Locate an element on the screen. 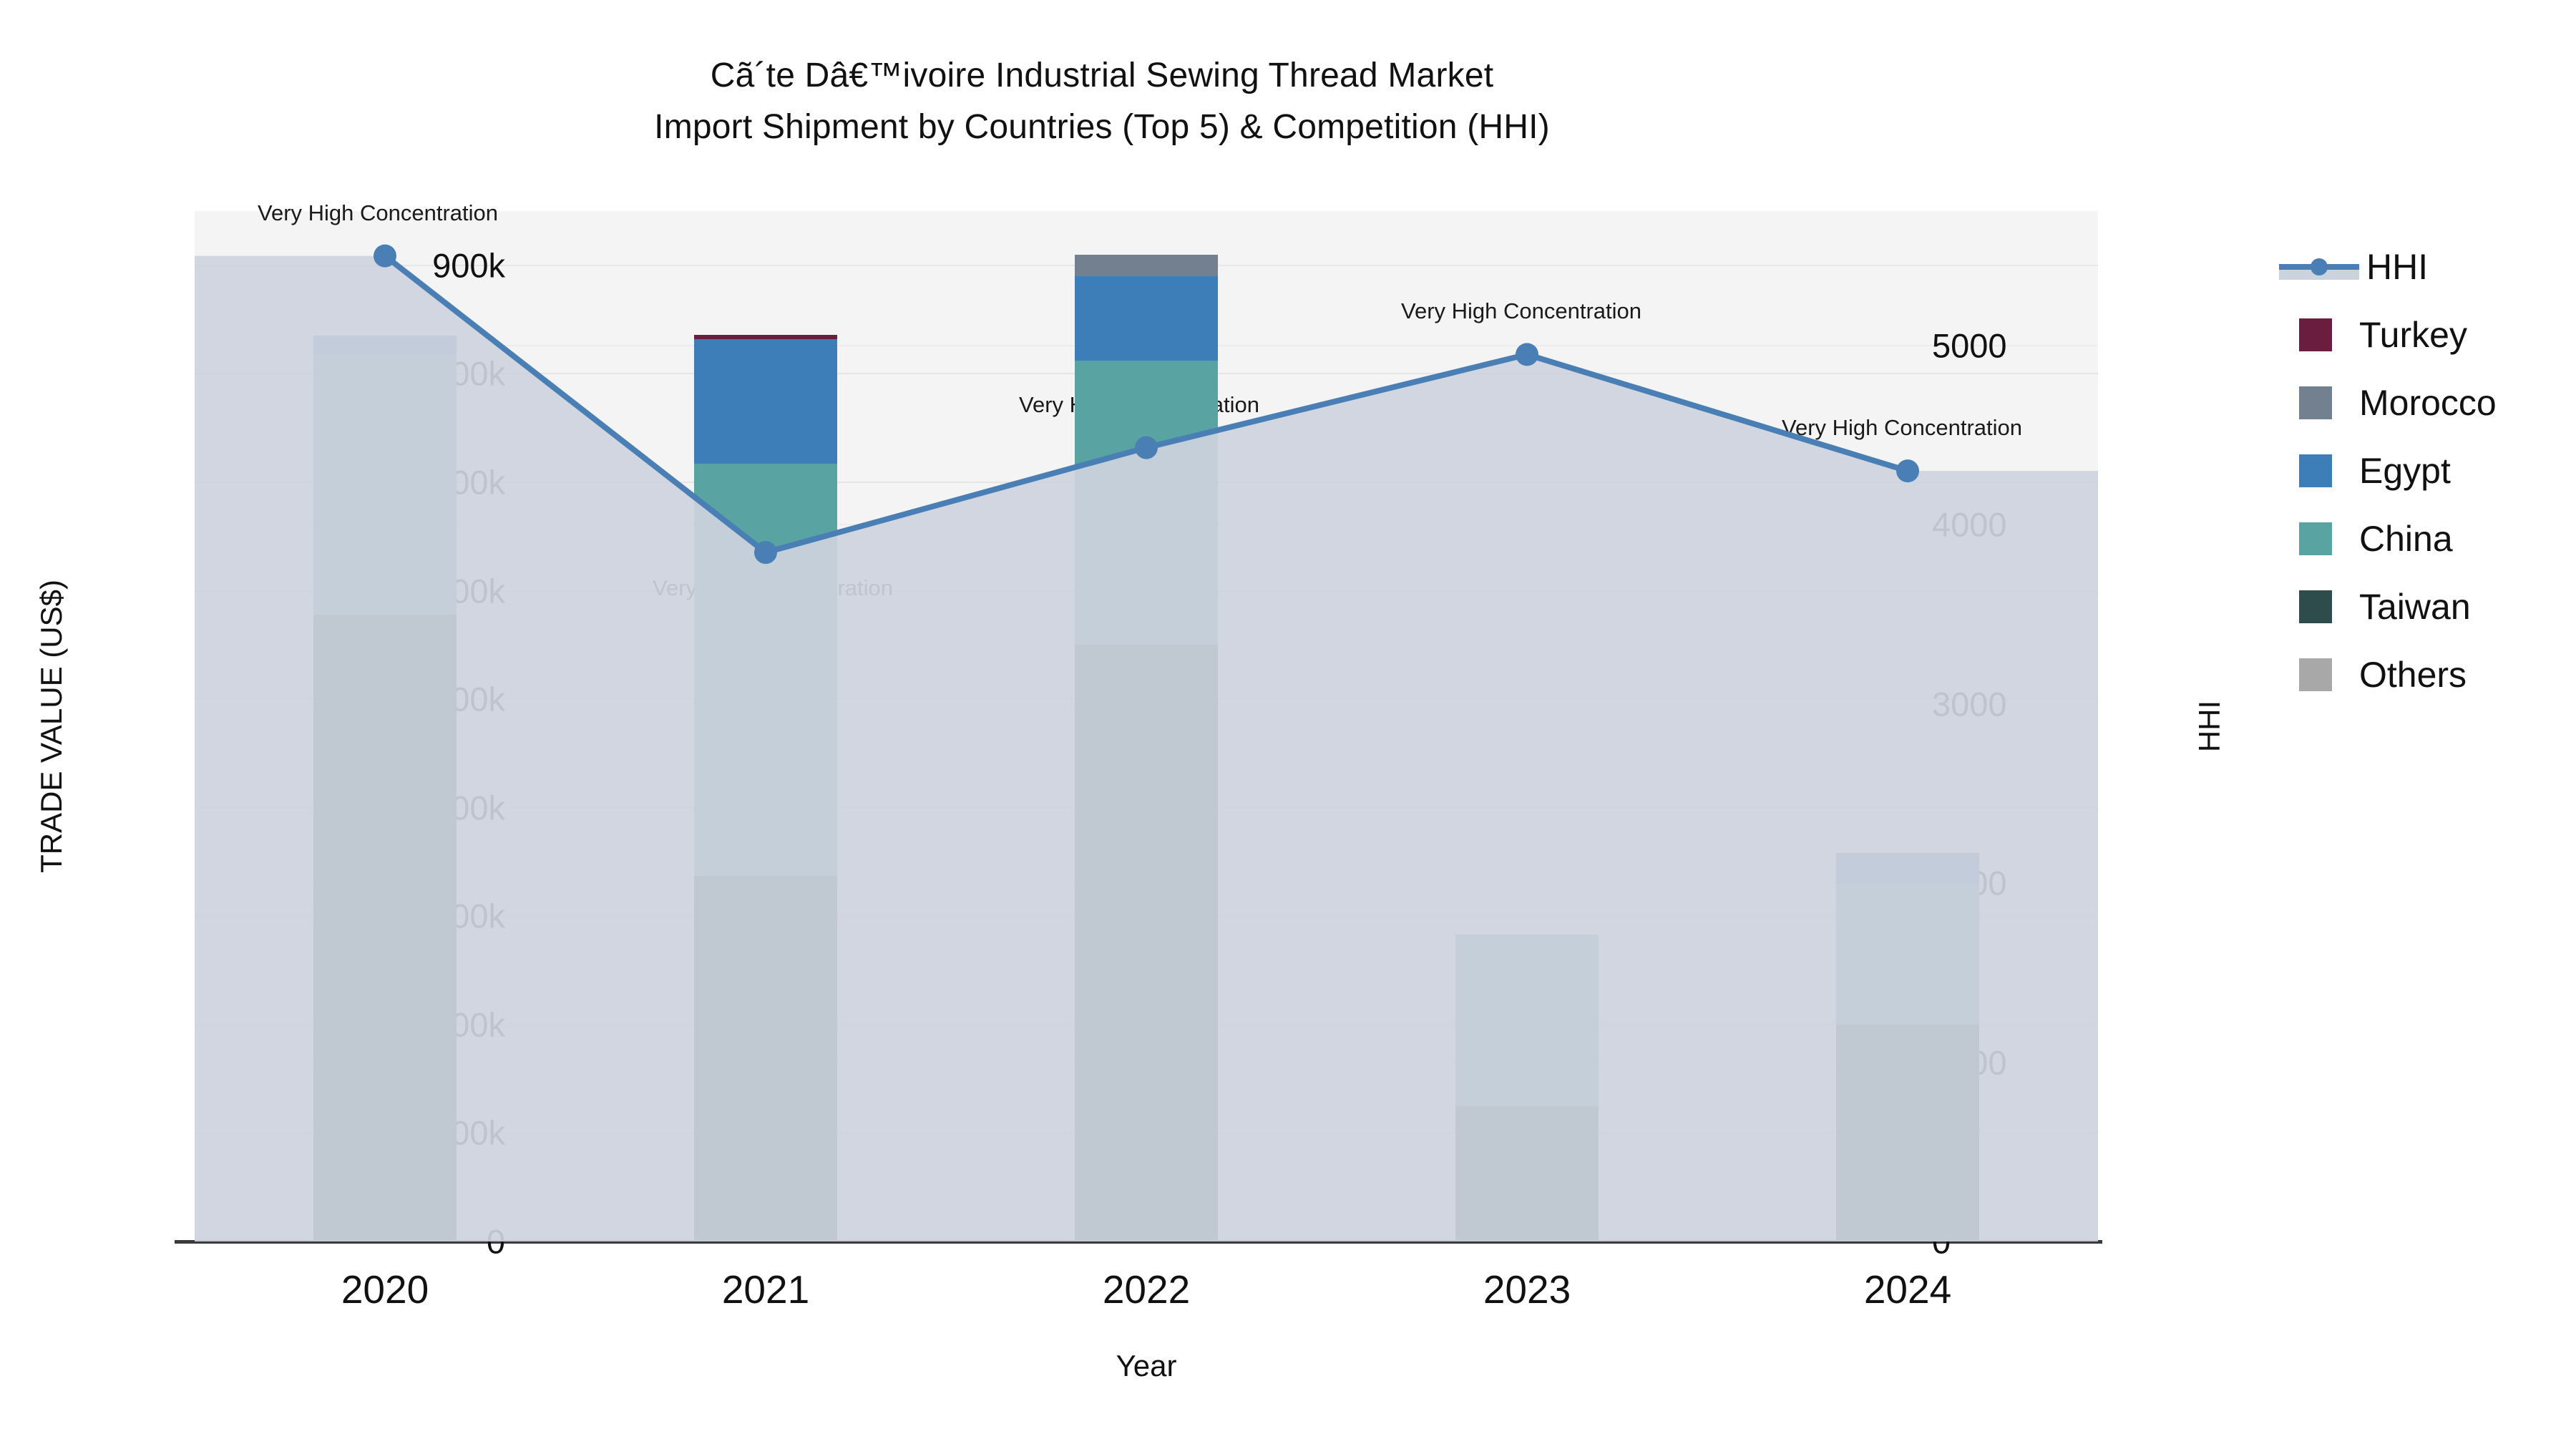 Image resolution: width=2576 pixels, height=1449 pixels. legend-item-hhi: HHI is located at coordinates (2425, 267).